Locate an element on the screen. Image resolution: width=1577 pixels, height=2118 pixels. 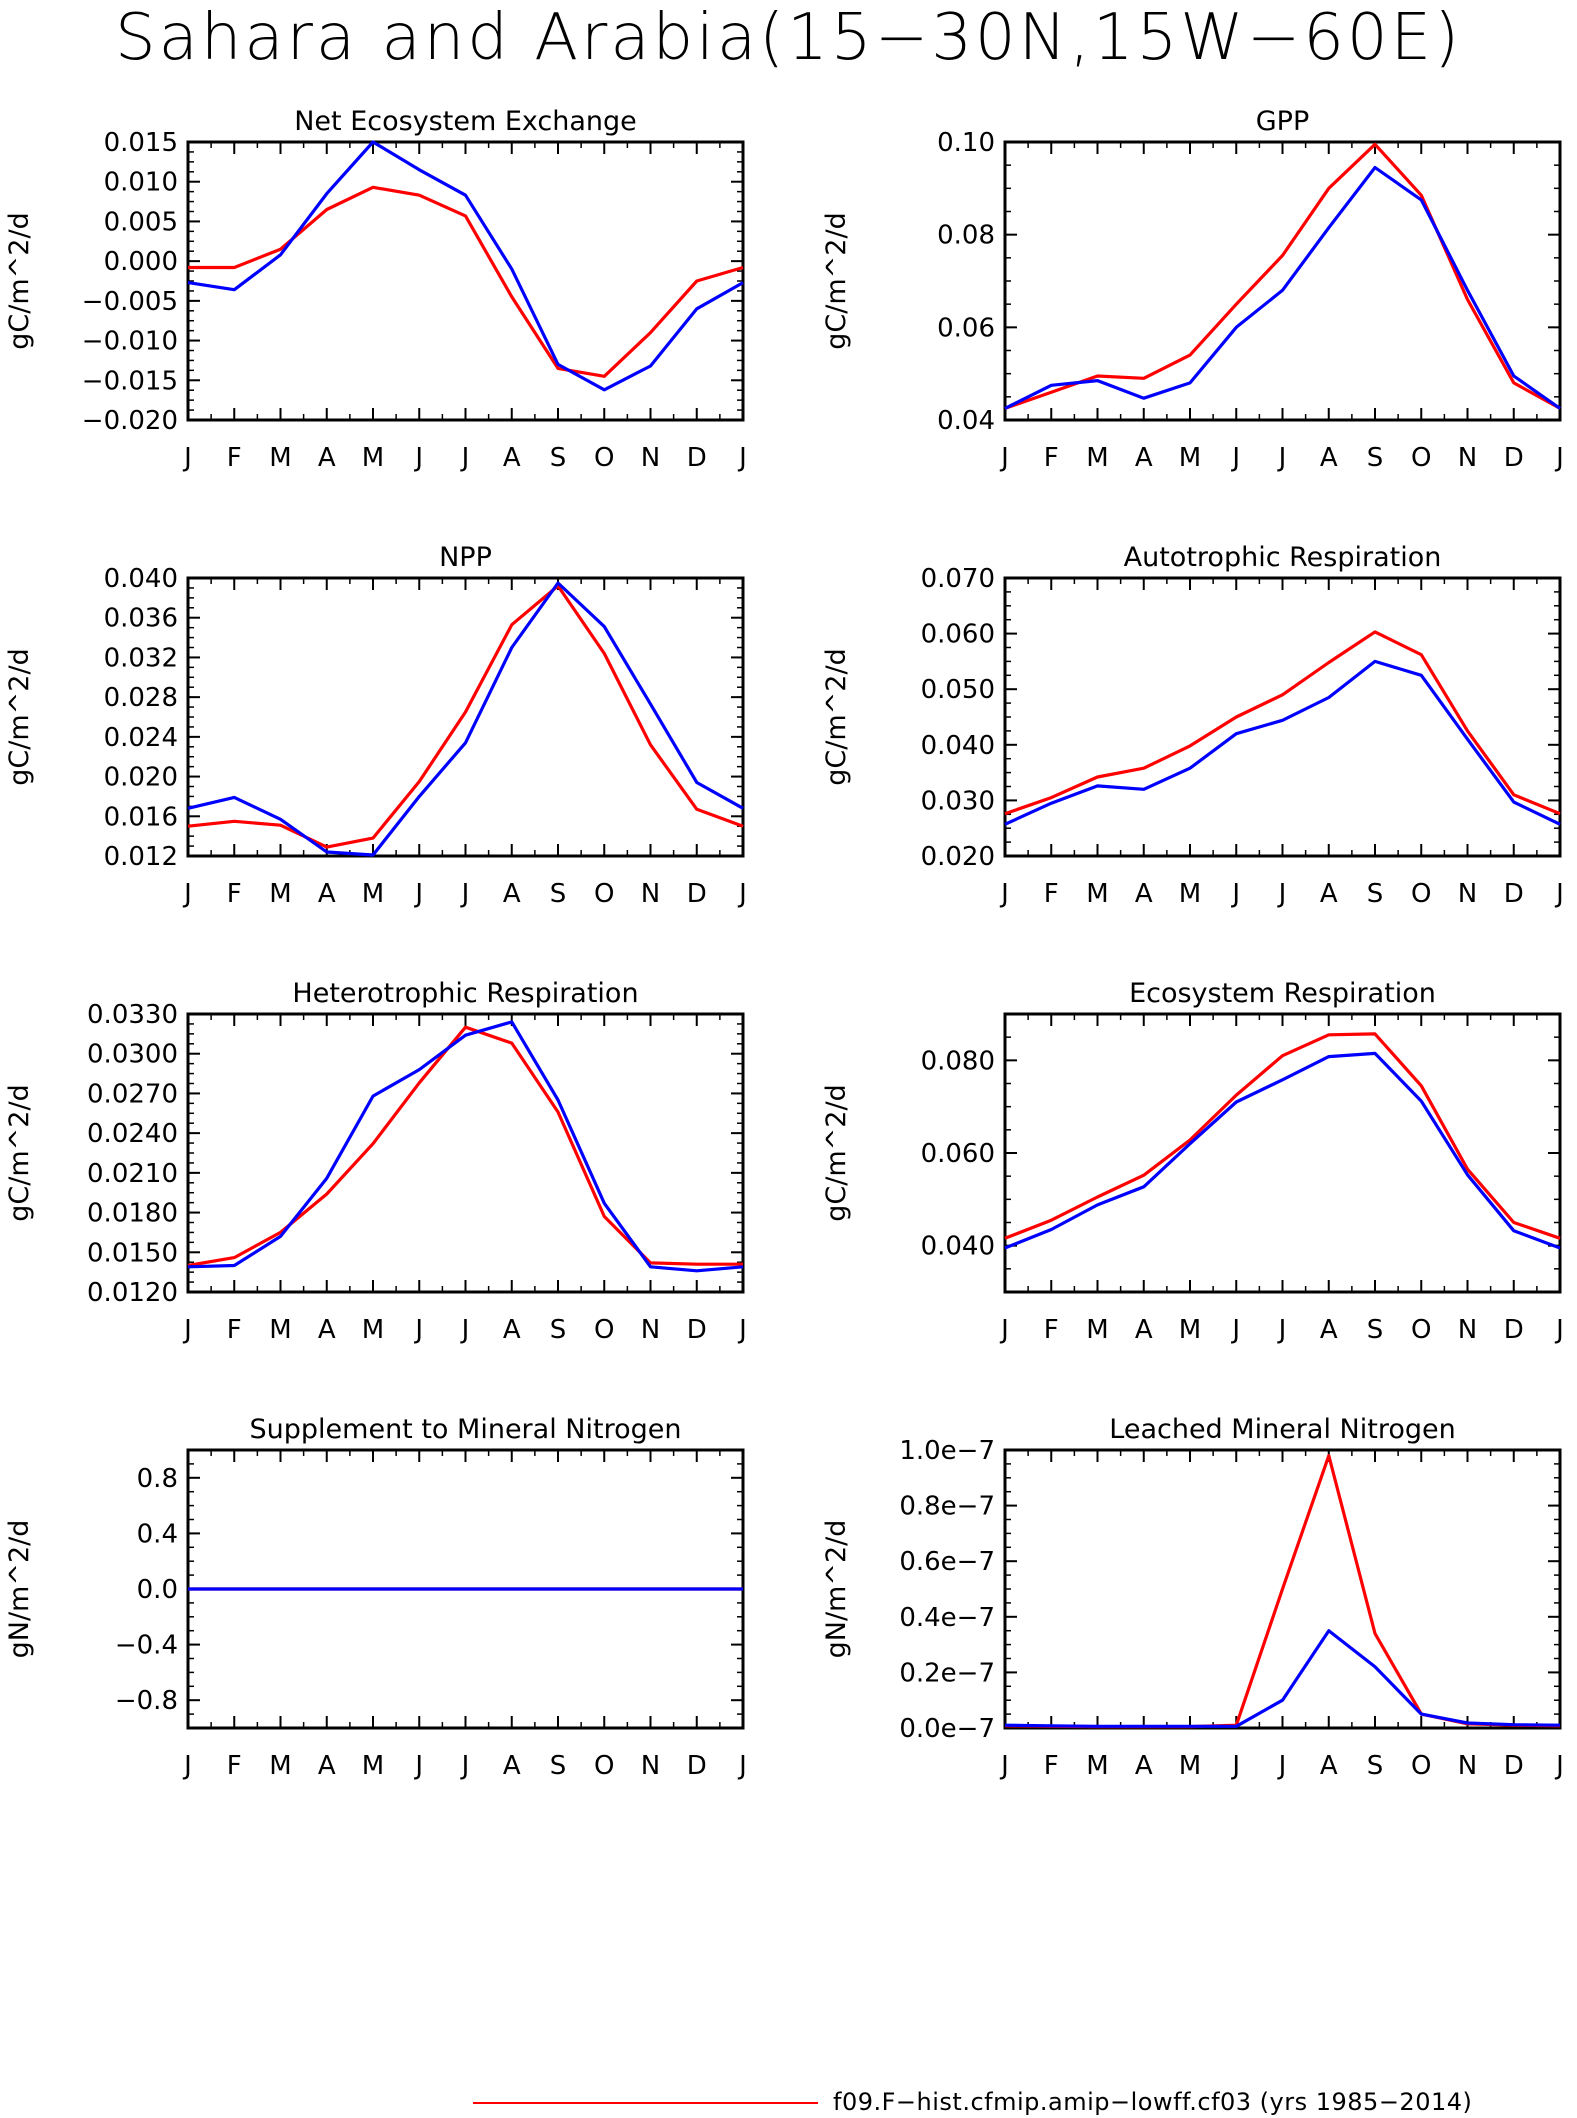
panel-title: Leached Mineral Nitrogen is located at coordinates (1282, 1429).